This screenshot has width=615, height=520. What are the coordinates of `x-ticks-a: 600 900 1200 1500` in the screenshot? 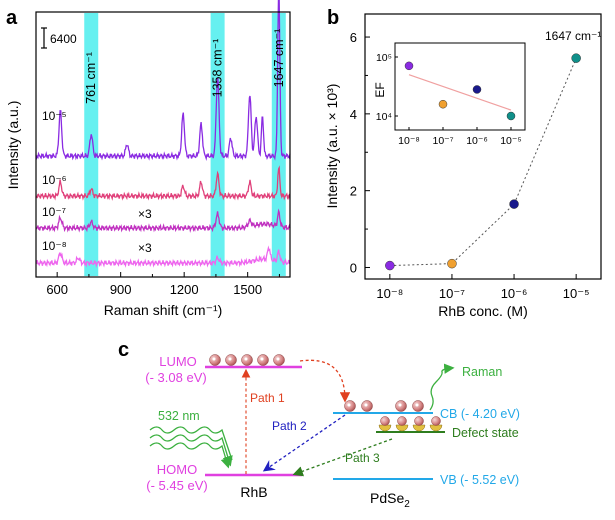 It's located at (163, 284).